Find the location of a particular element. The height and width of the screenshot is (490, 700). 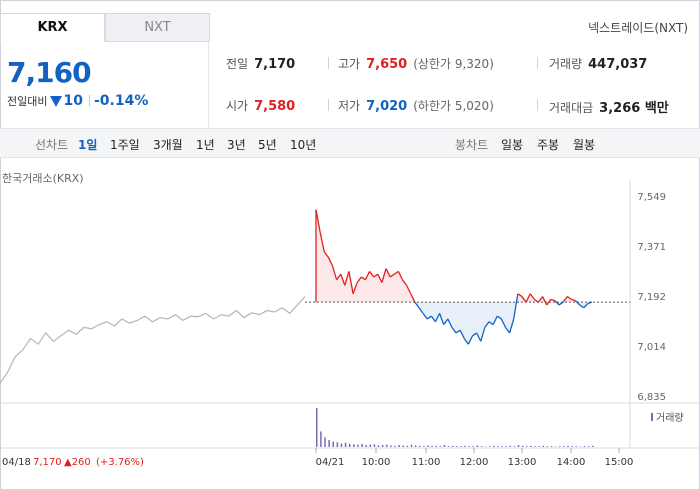

stat-label: 고가 is located at coordinates (349, 64).